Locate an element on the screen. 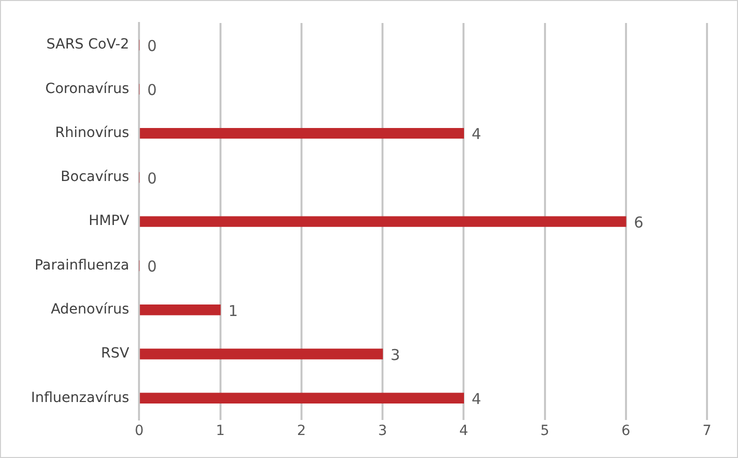 The height and width of the screenshot is (458, 738). data-label: 6 is located at coordinates (639, 222).